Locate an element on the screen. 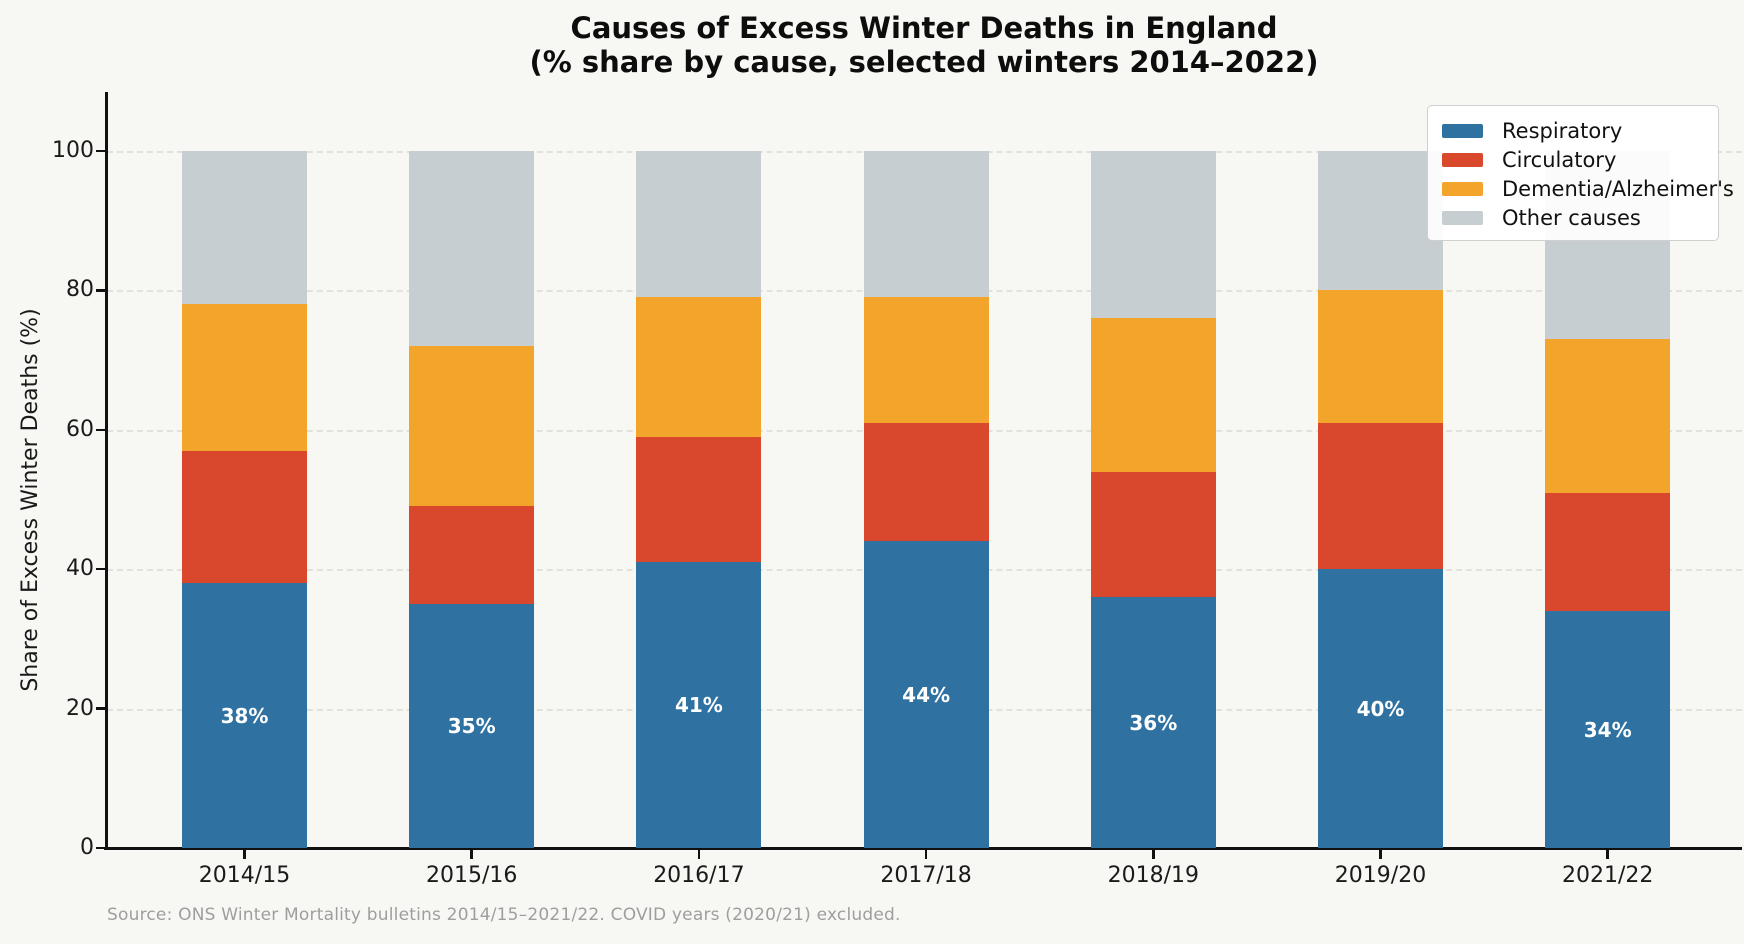 The width and height of the screenshot is (1744, 944). bar-segment-respiratory: 36% is located at coordinates (1153, 722).